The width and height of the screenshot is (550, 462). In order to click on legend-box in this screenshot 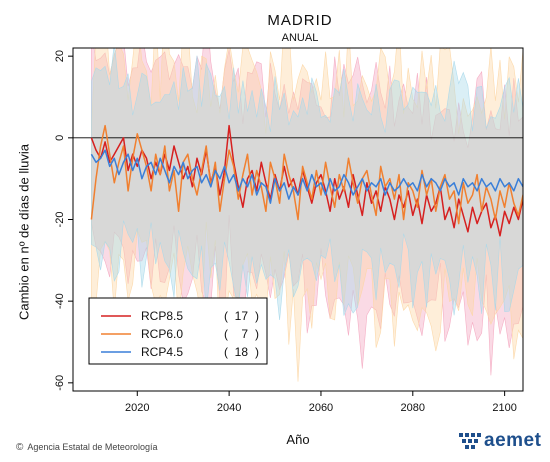, I will do `click(178, 331)`.